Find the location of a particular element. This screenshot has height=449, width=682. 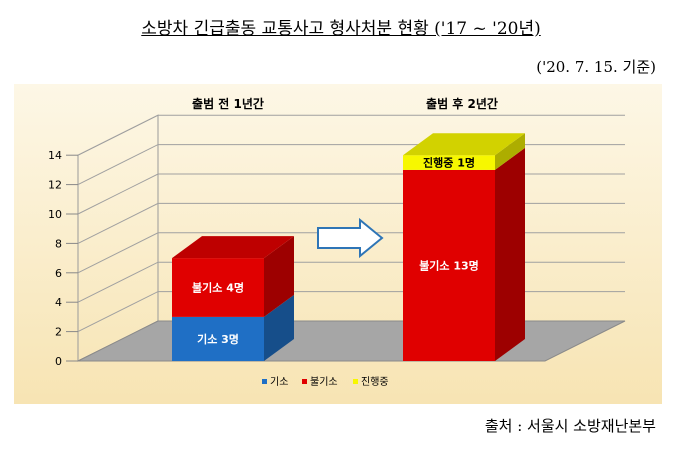

transition-arrow is located at coordinates (350, 238).